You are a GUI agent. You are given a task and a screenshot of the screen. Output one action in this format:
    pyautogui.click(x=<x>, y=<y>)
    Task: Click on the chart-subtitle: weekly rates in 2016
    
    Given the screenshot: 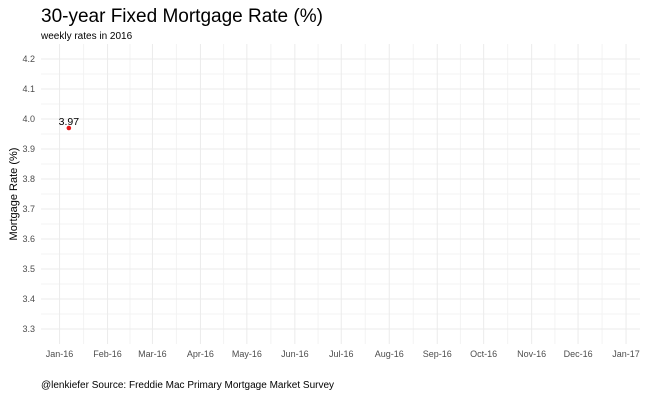 What is the action you would take?
    pyautogui.click(x=87, y=36)
    